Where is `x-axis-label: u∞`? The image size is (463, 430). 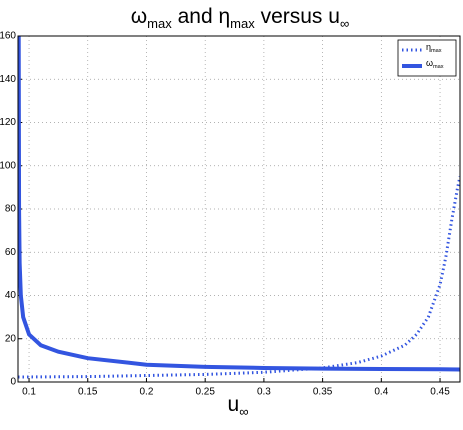 x-axis-label: u∞ is located at coordinates (238, 406).